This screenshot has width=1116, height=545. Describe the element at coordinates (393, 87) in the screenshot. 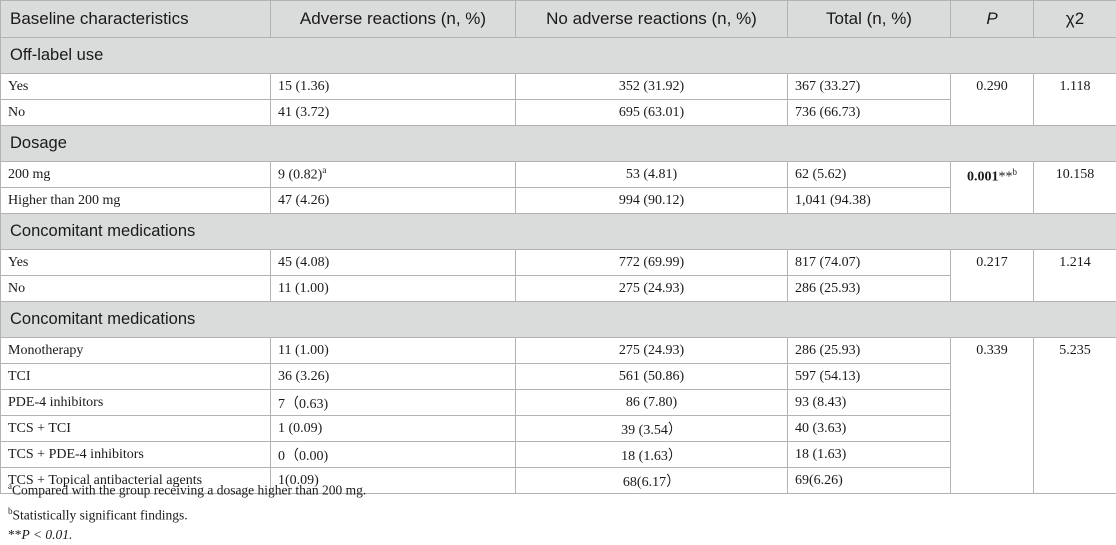

I see `adverse-cell: 15 (1.36)` at that location.